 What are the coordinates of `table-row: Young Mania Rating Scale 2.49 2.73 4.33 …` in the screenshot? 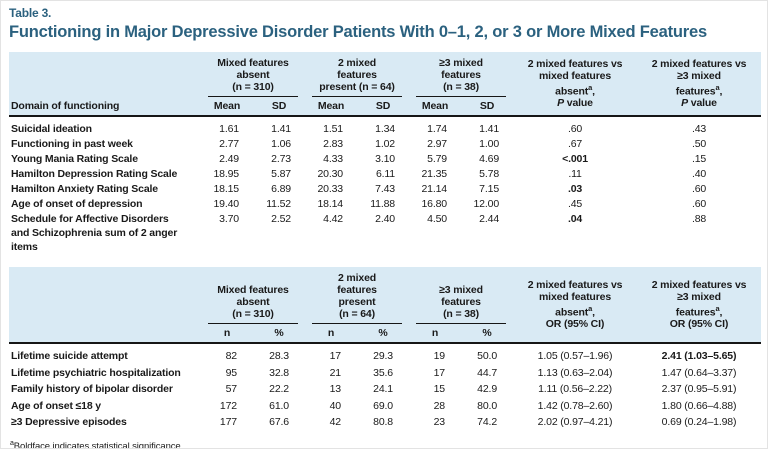 It's located at (385, 158).